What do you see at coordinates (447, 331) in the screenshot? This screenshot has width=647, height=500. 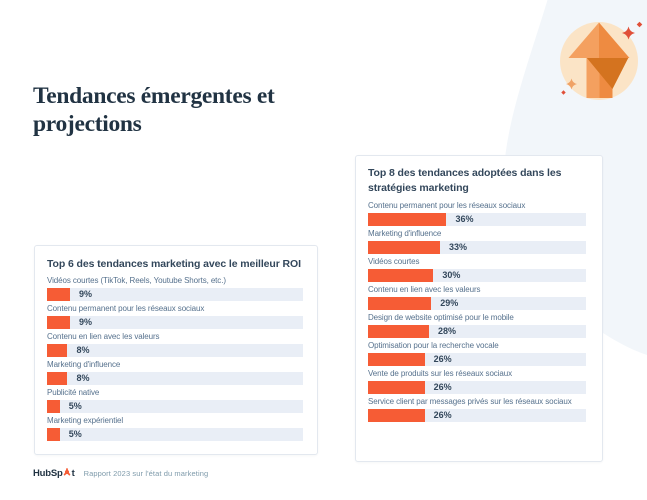 I see `bar-value: 28%` at bounding box center [447, 331].